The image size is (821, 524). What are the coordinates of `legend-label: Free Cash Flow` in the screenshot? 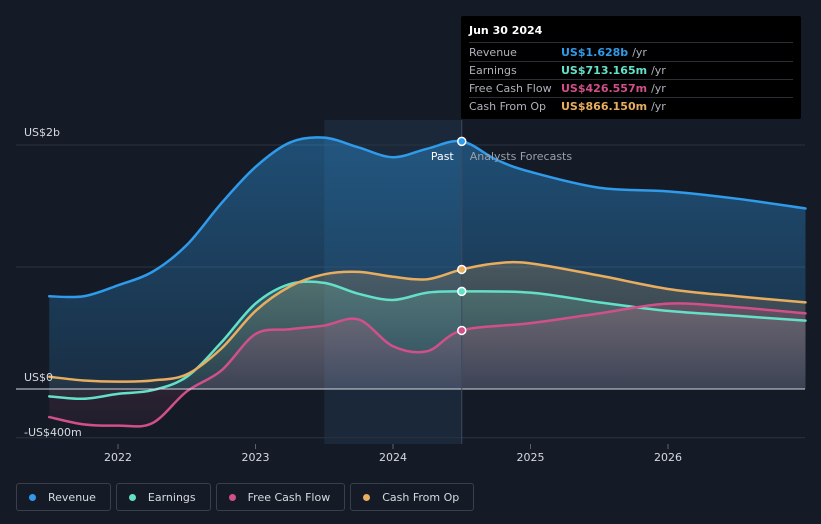 It's located at (289, 497).